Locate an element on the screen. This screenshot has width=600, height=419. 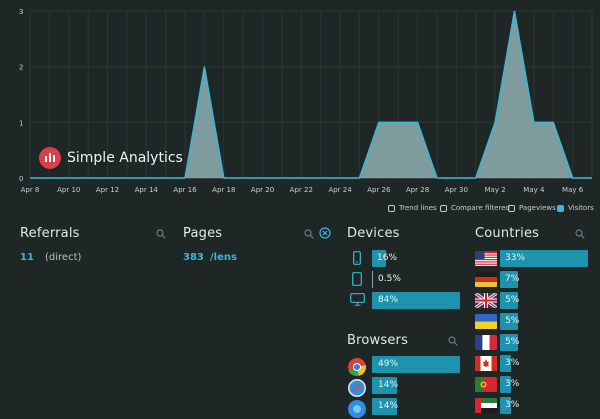
us-flag-icon is located at coordinates (486, 258).